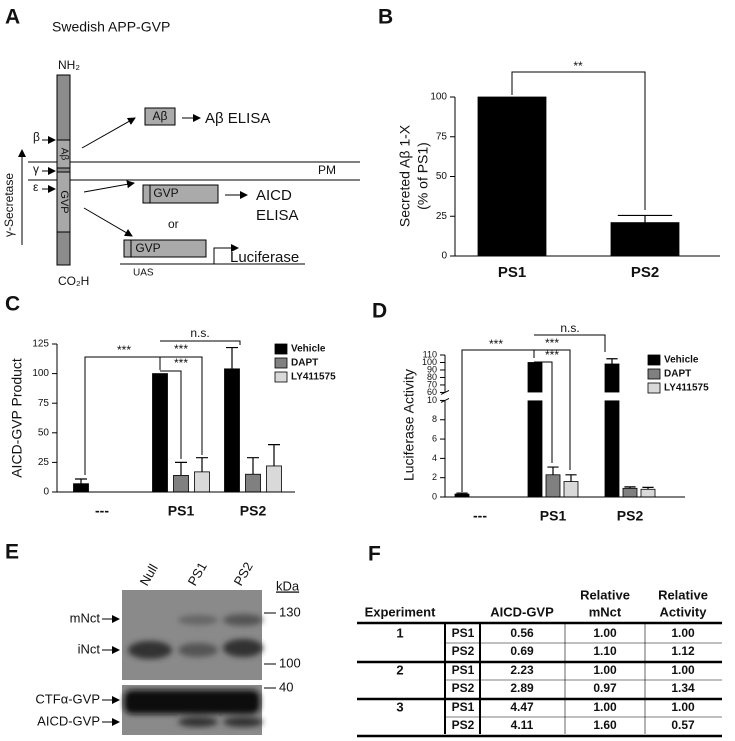 This screenshot has width=735, height=741. What do you see at coordinates (683, 688) in the screenshot?
I see `table-cell: 1.34` at bounding box center [683, 688].